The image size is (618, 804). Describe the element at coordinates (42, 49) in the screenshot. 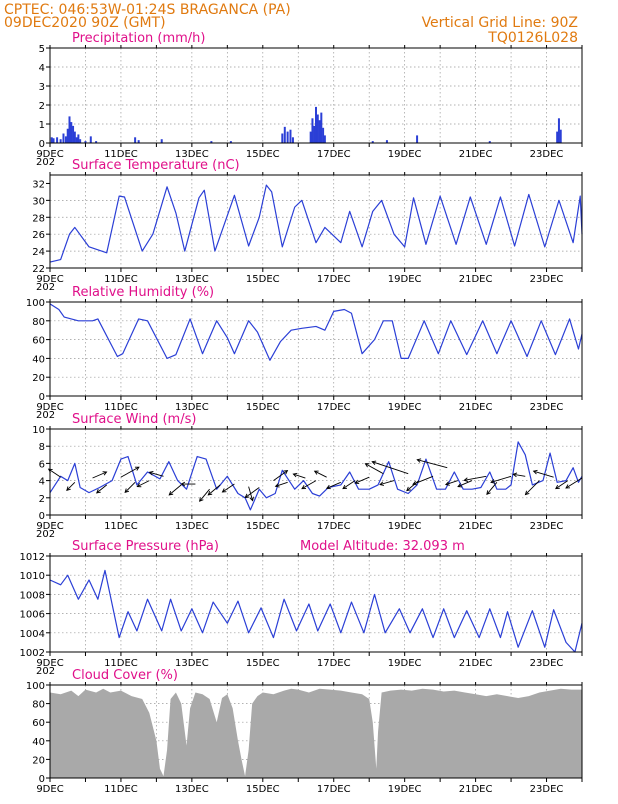

I see `y-tick-label: 5` at that location.